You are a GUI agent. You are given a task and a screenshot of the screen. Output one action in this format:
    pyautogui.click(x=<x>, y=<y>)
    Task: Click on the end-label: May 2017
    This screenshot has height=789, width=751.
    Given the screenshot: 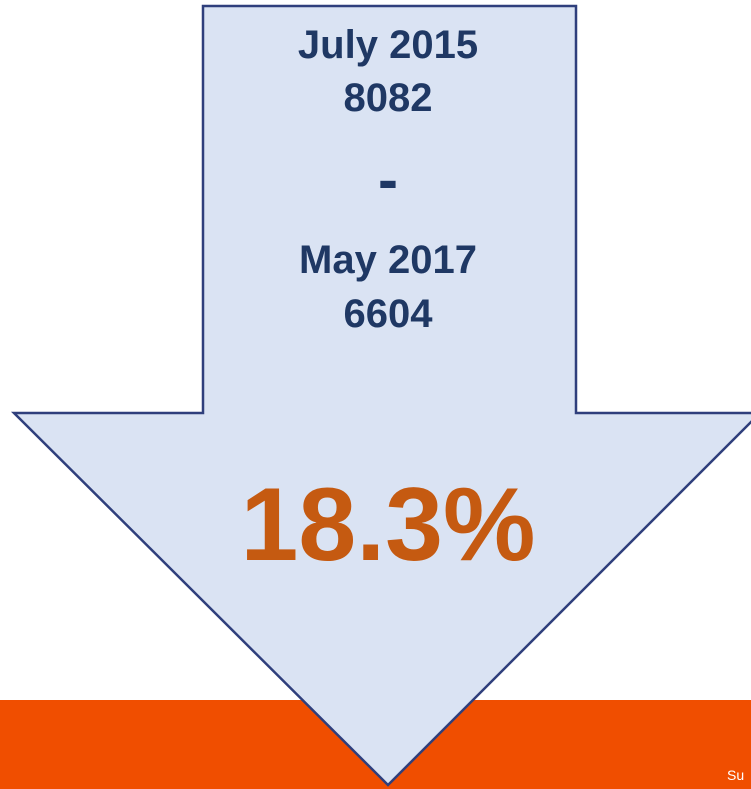 What is the action you would take?
    pyautogui.click(x=388, y=260)
    